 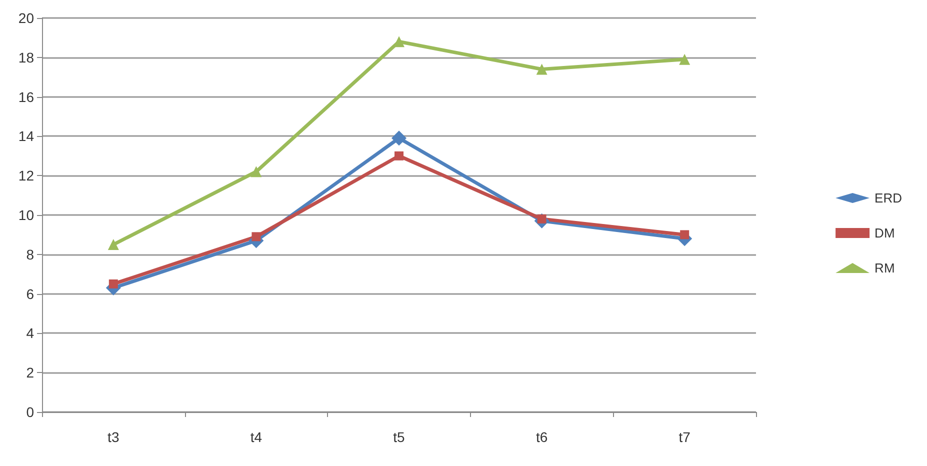 I want to click on y-tick-label: 12, so click(x=26, y=176).